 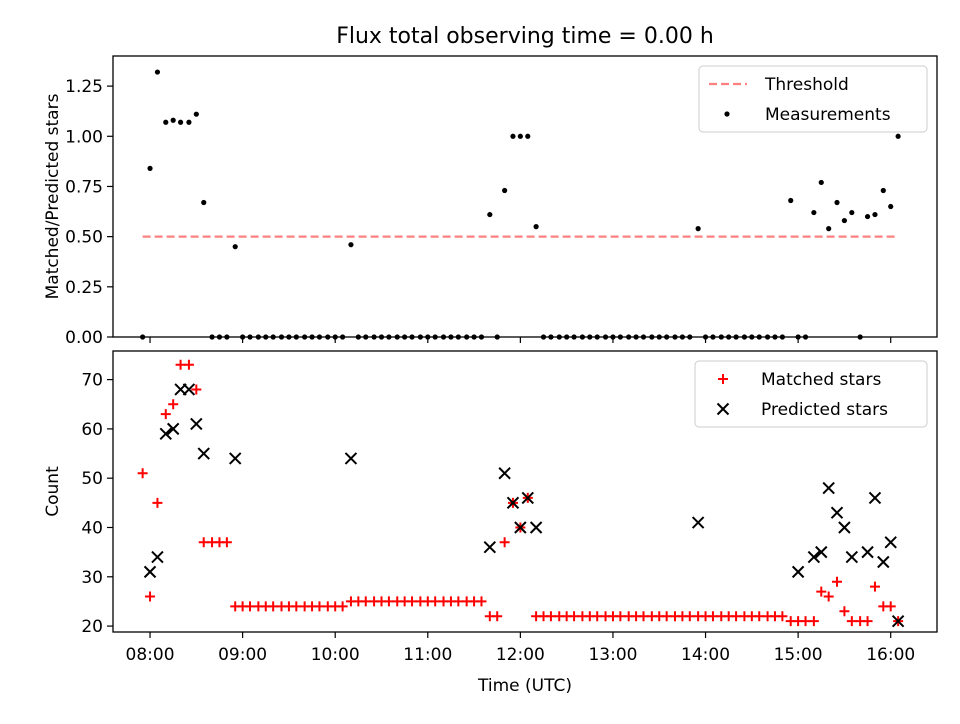 I want to click on y-tick-label: 0.75, so click(x=84, y=187).